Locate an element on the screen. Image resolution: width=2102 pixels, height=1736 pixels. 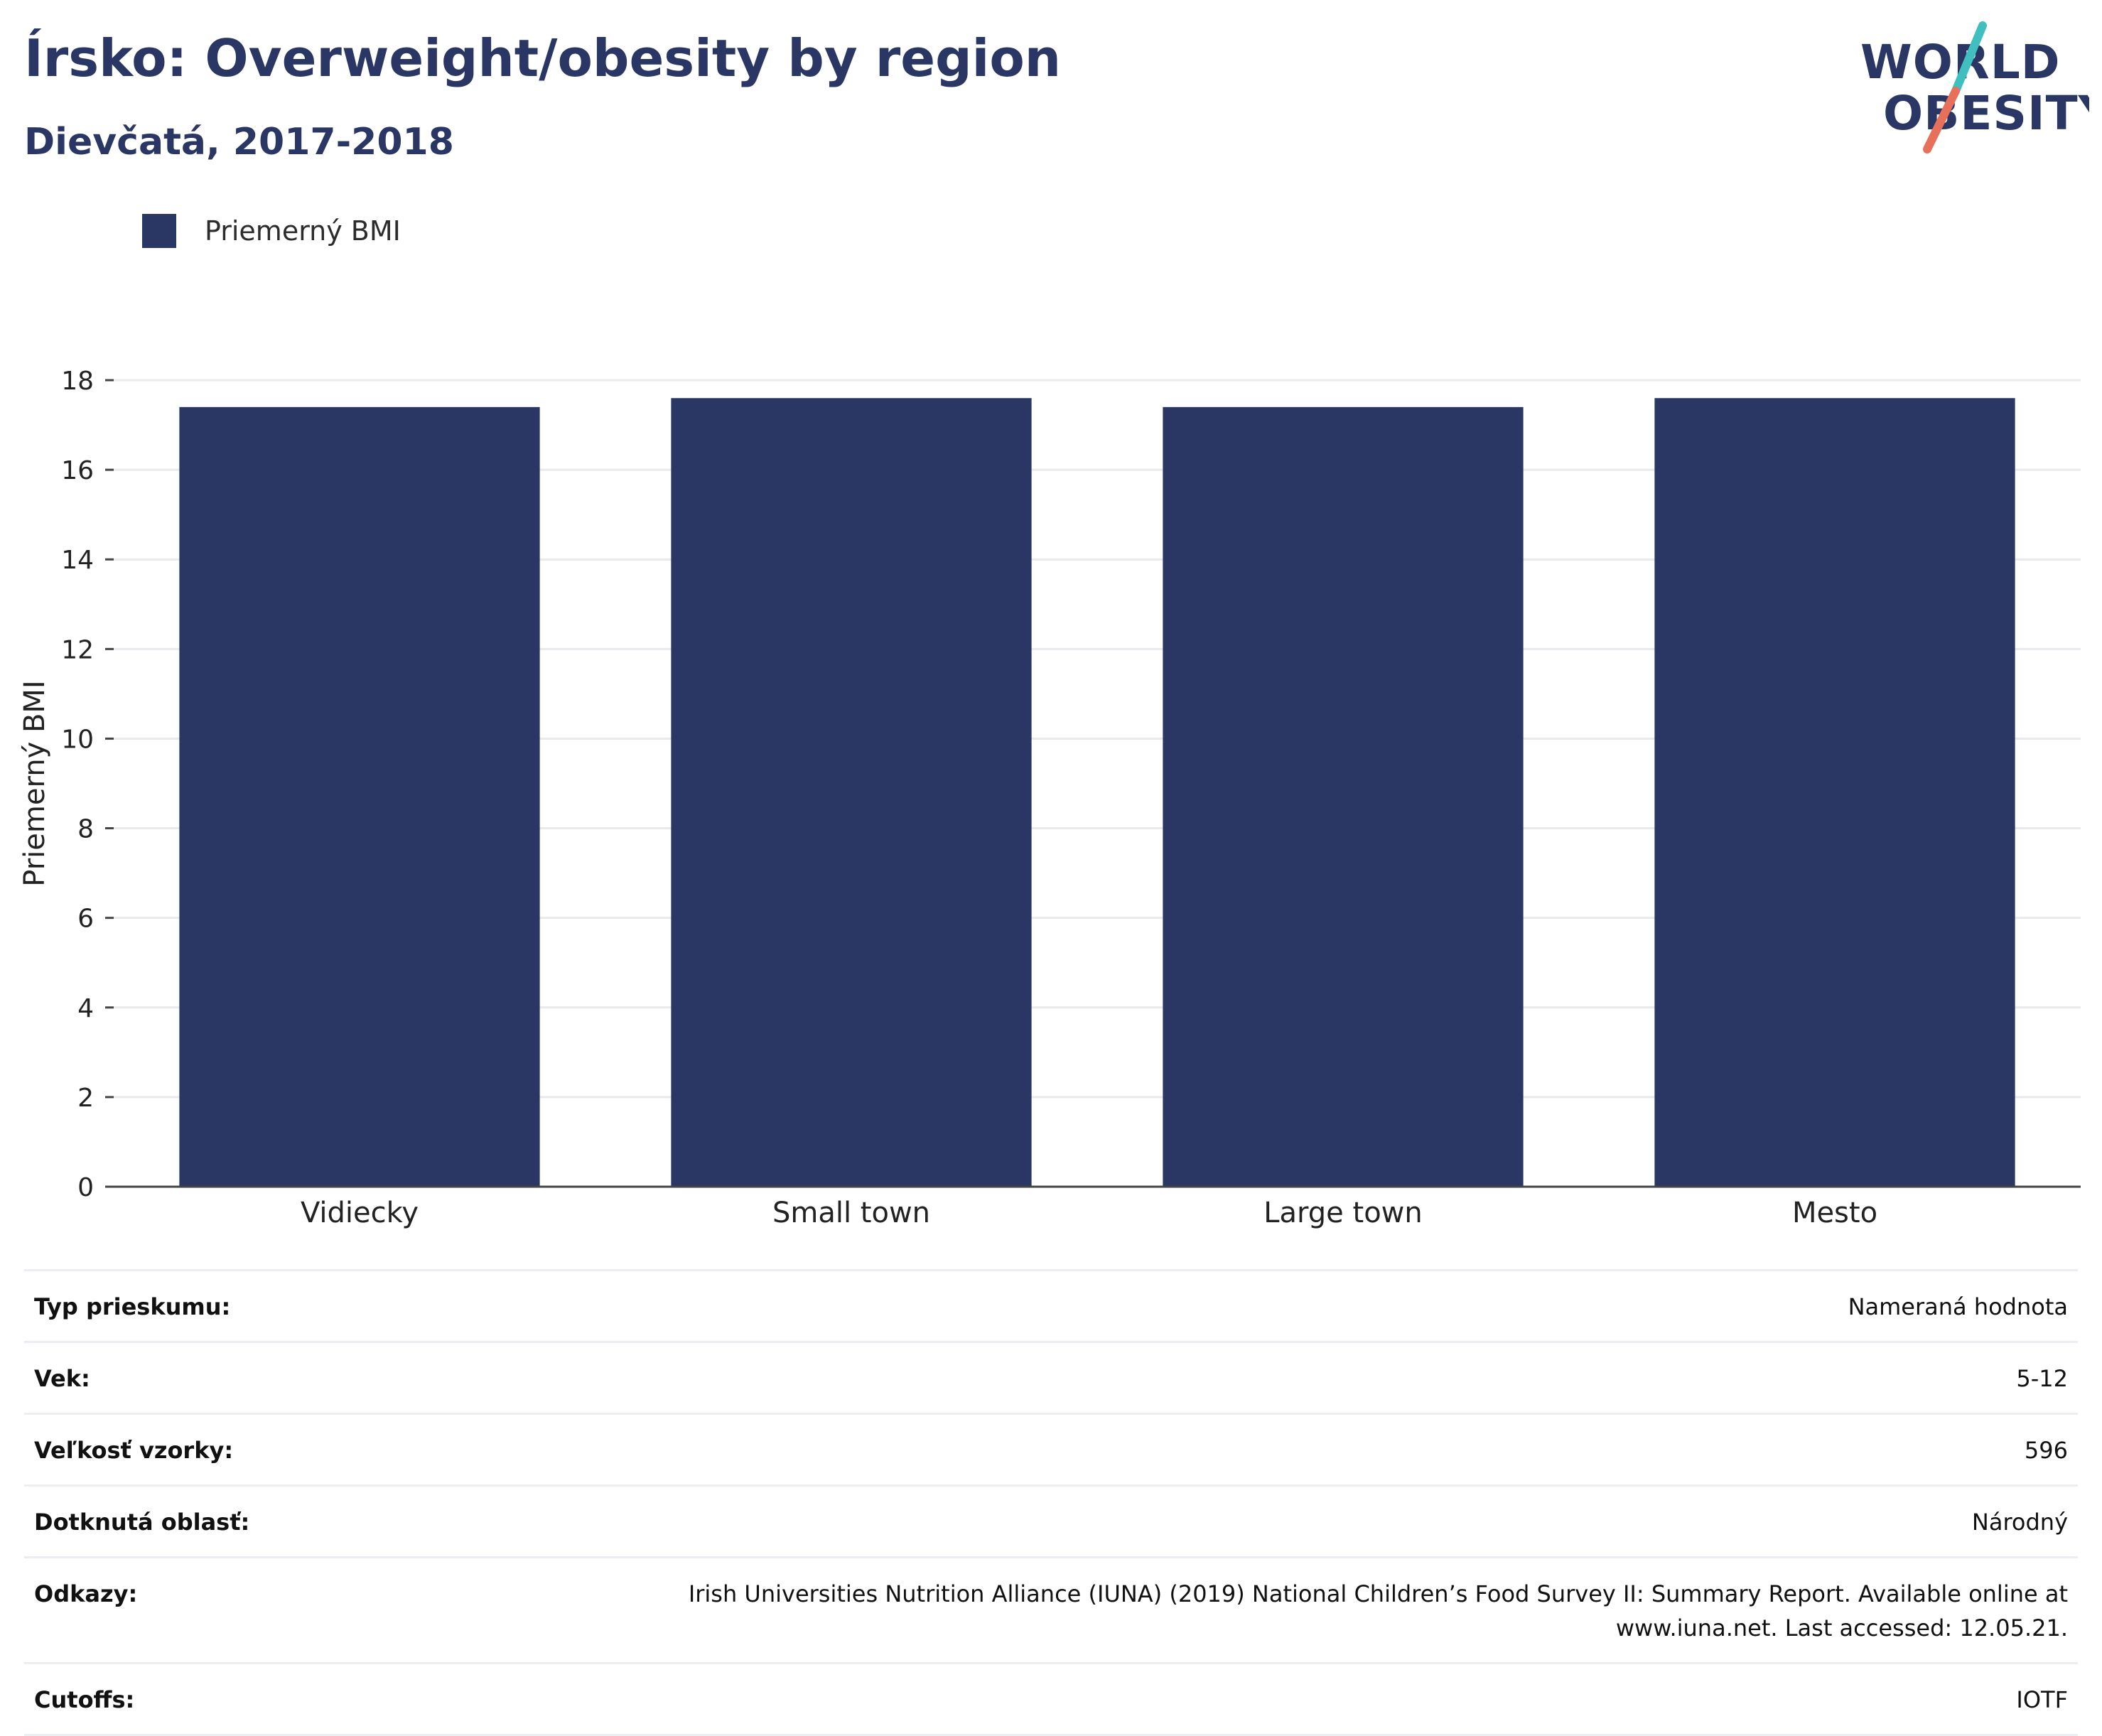
y-axis-ticks: 0 2 4 6 8 10 12 14 16 18 is located at coordinates (87, 784).